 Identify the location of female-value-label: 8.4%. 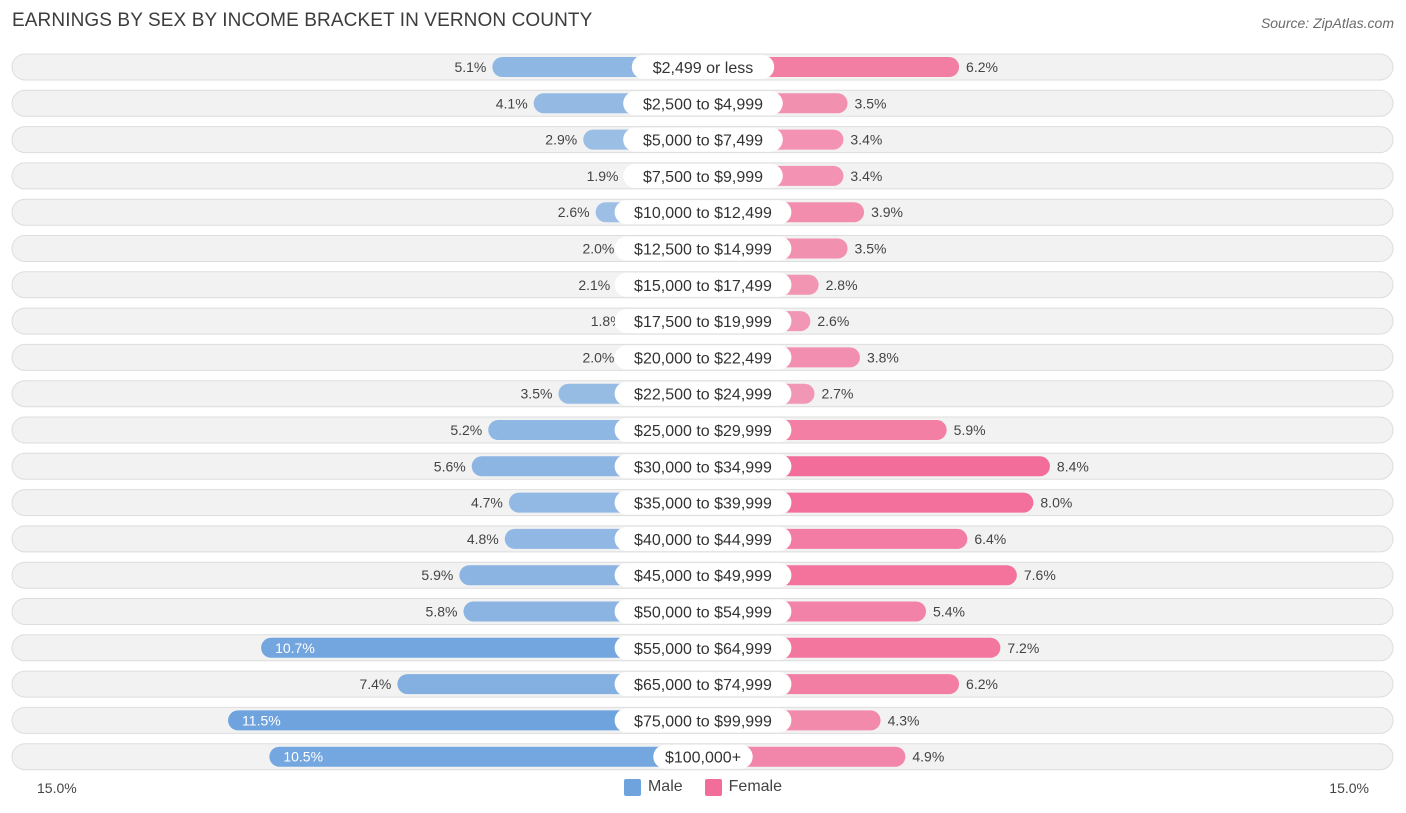
(1073, 466).